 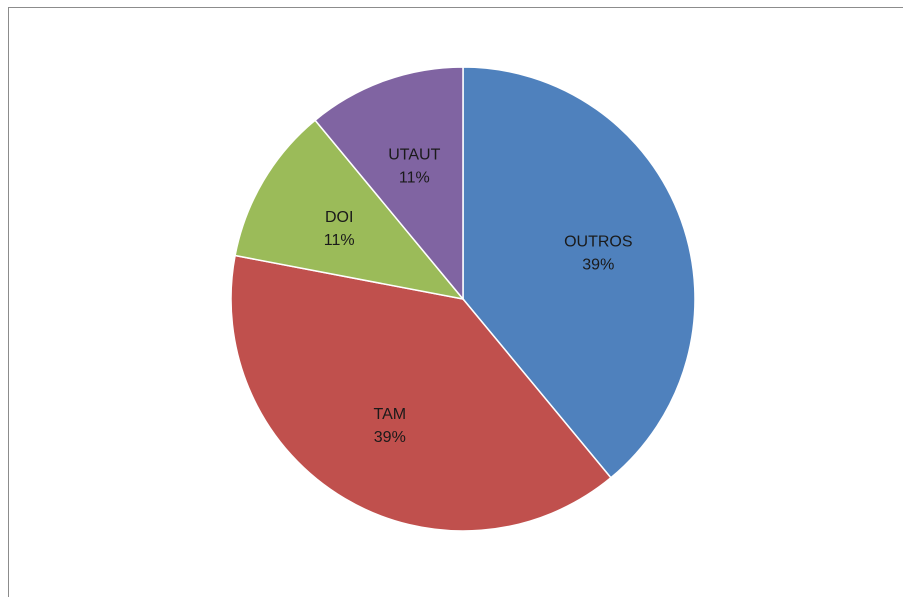 I want to click on slice-value-utaut: 11%, so click(x=414, y=178).